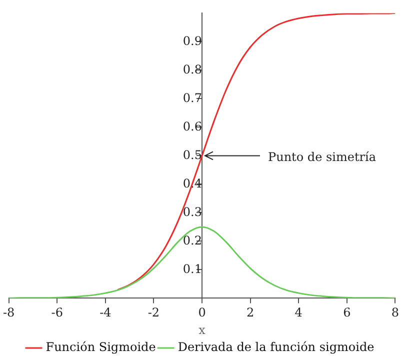 This screenshot has width=402, height=364. I want to click on y-tick-label: 0.6, so click(192, 126).